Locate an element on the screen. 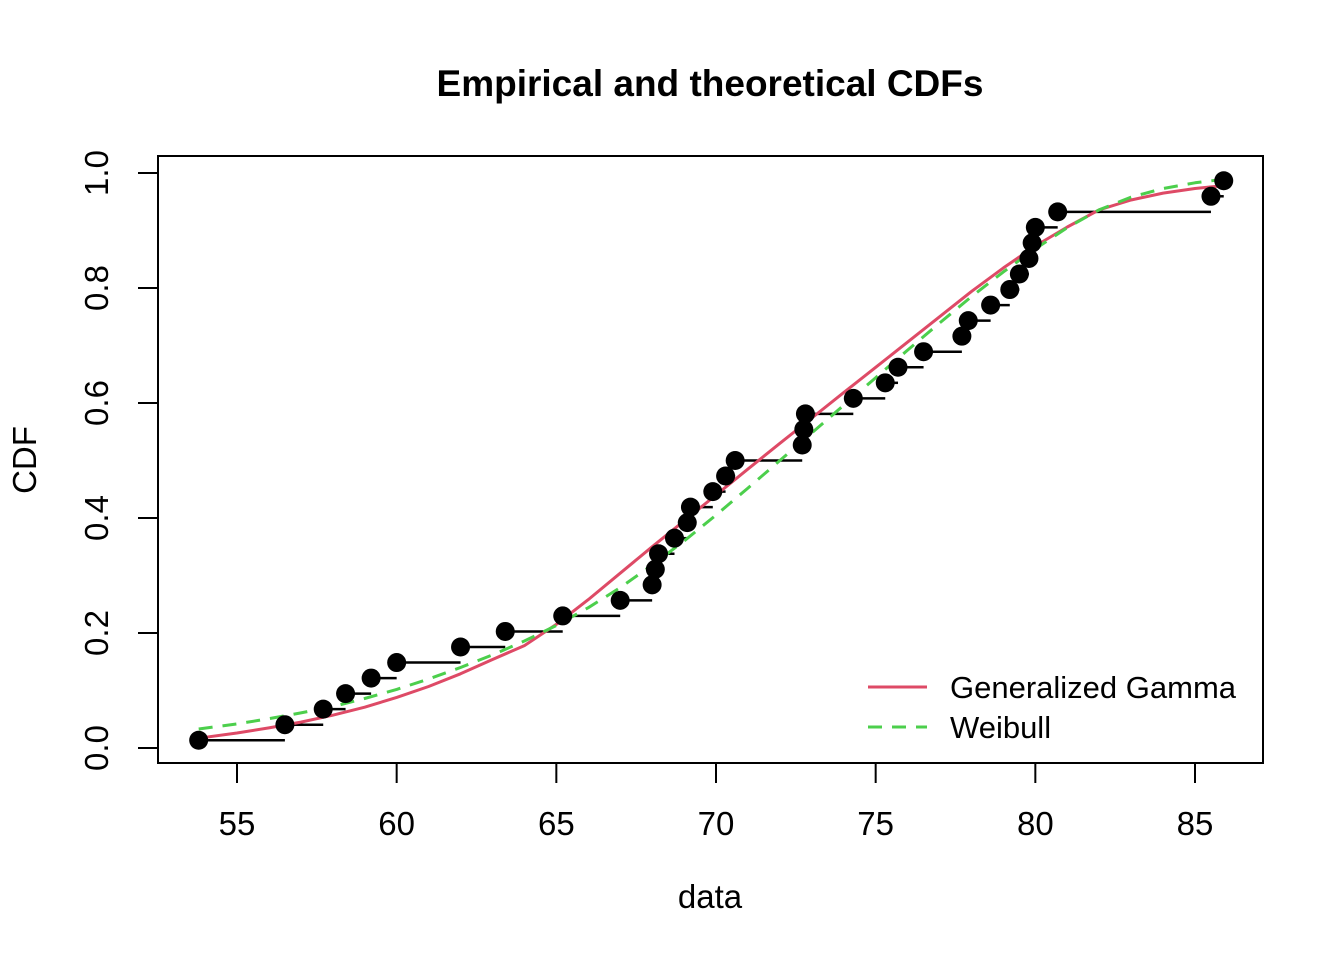 The image size is (1344, 960). chart-title: Empirical and theoretical CDFs is located at coordinates (710, 83).